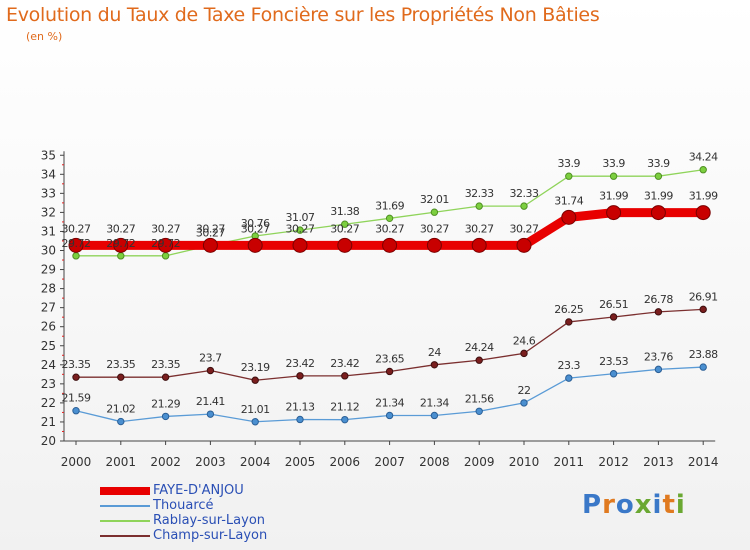 Image resolution: width=750 pixels, height=550 pixels. Describe the element at coordinates (125, 536) in the screenshot. I see `legend-swatch-champ-sur-layon` at that location.